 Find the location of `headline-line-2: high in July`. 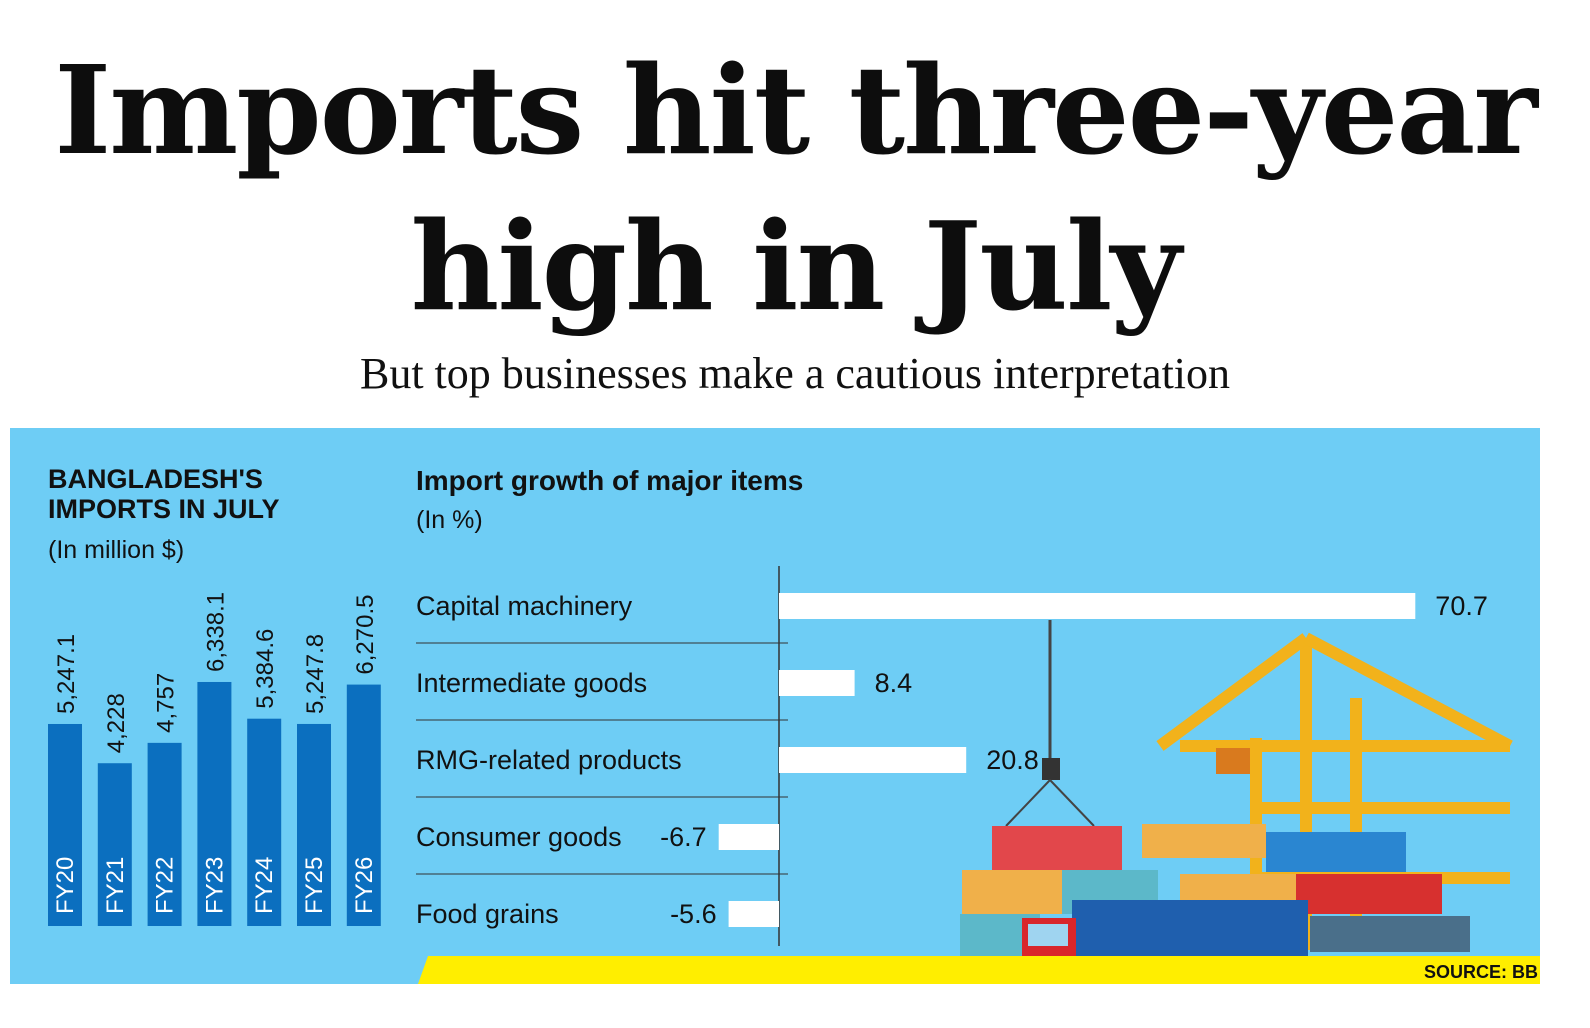

headline-line-2: high in July is located at coordinates (796, 266).